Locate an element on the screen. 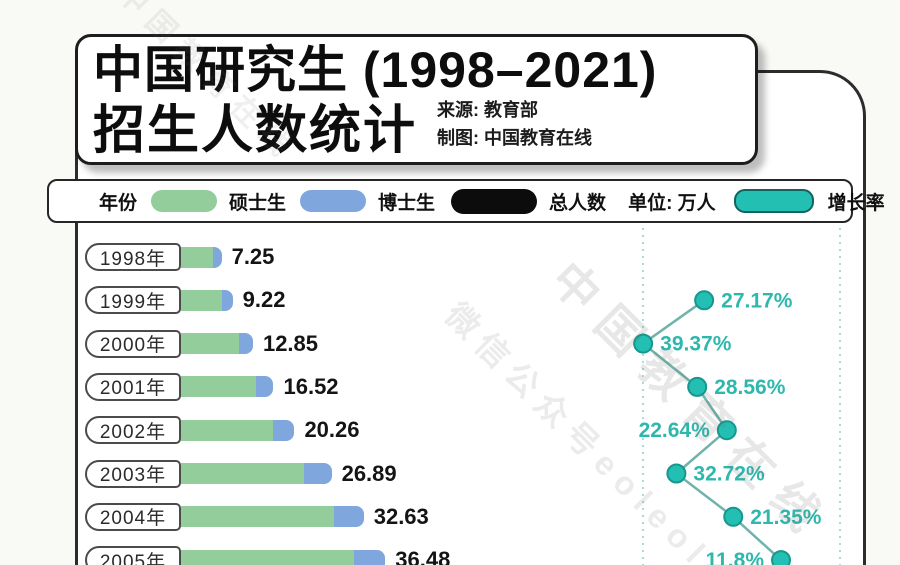  legend-growth-swatch is located at coordinates (773, 201).